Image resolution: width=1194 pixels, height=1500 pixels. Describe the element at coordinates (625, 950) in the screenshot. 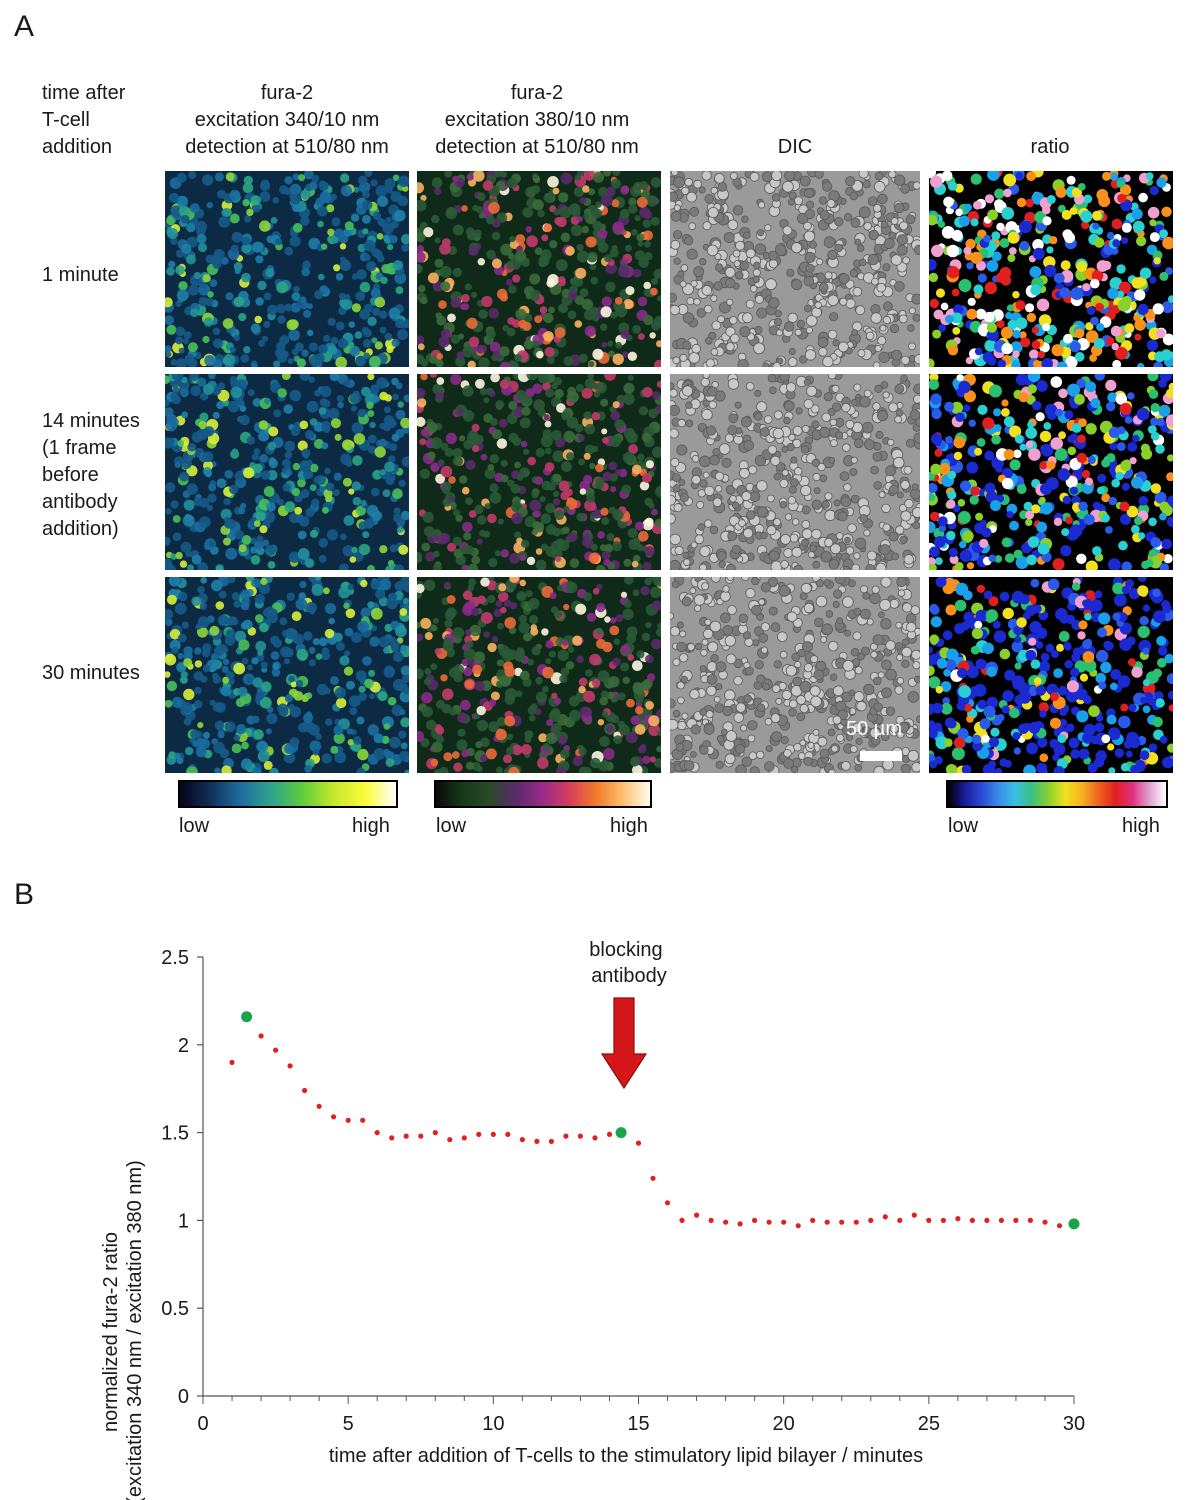

I see `annotation-line-1: blocking` at that location.